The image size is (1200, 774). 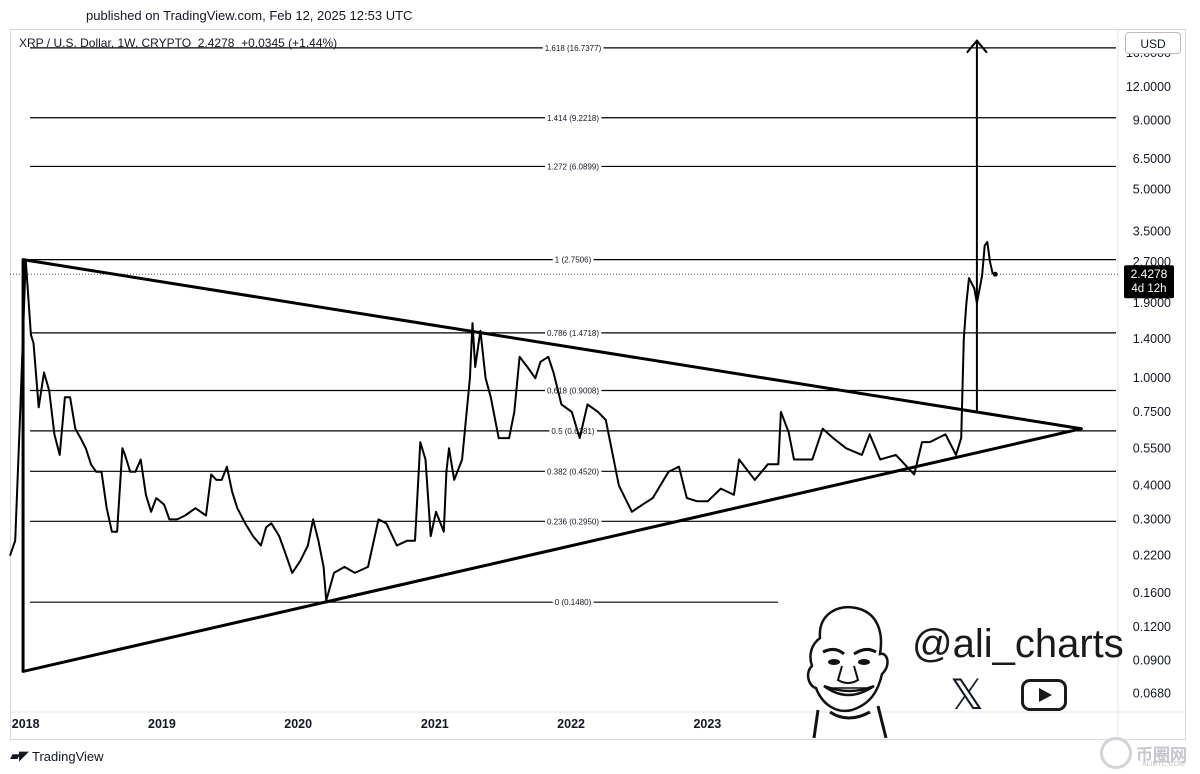 What do you see at coordinates (1152, 378) in the screenshot?
I see `y-tick-label: 1.0000` at bounding box center [1152, 378].